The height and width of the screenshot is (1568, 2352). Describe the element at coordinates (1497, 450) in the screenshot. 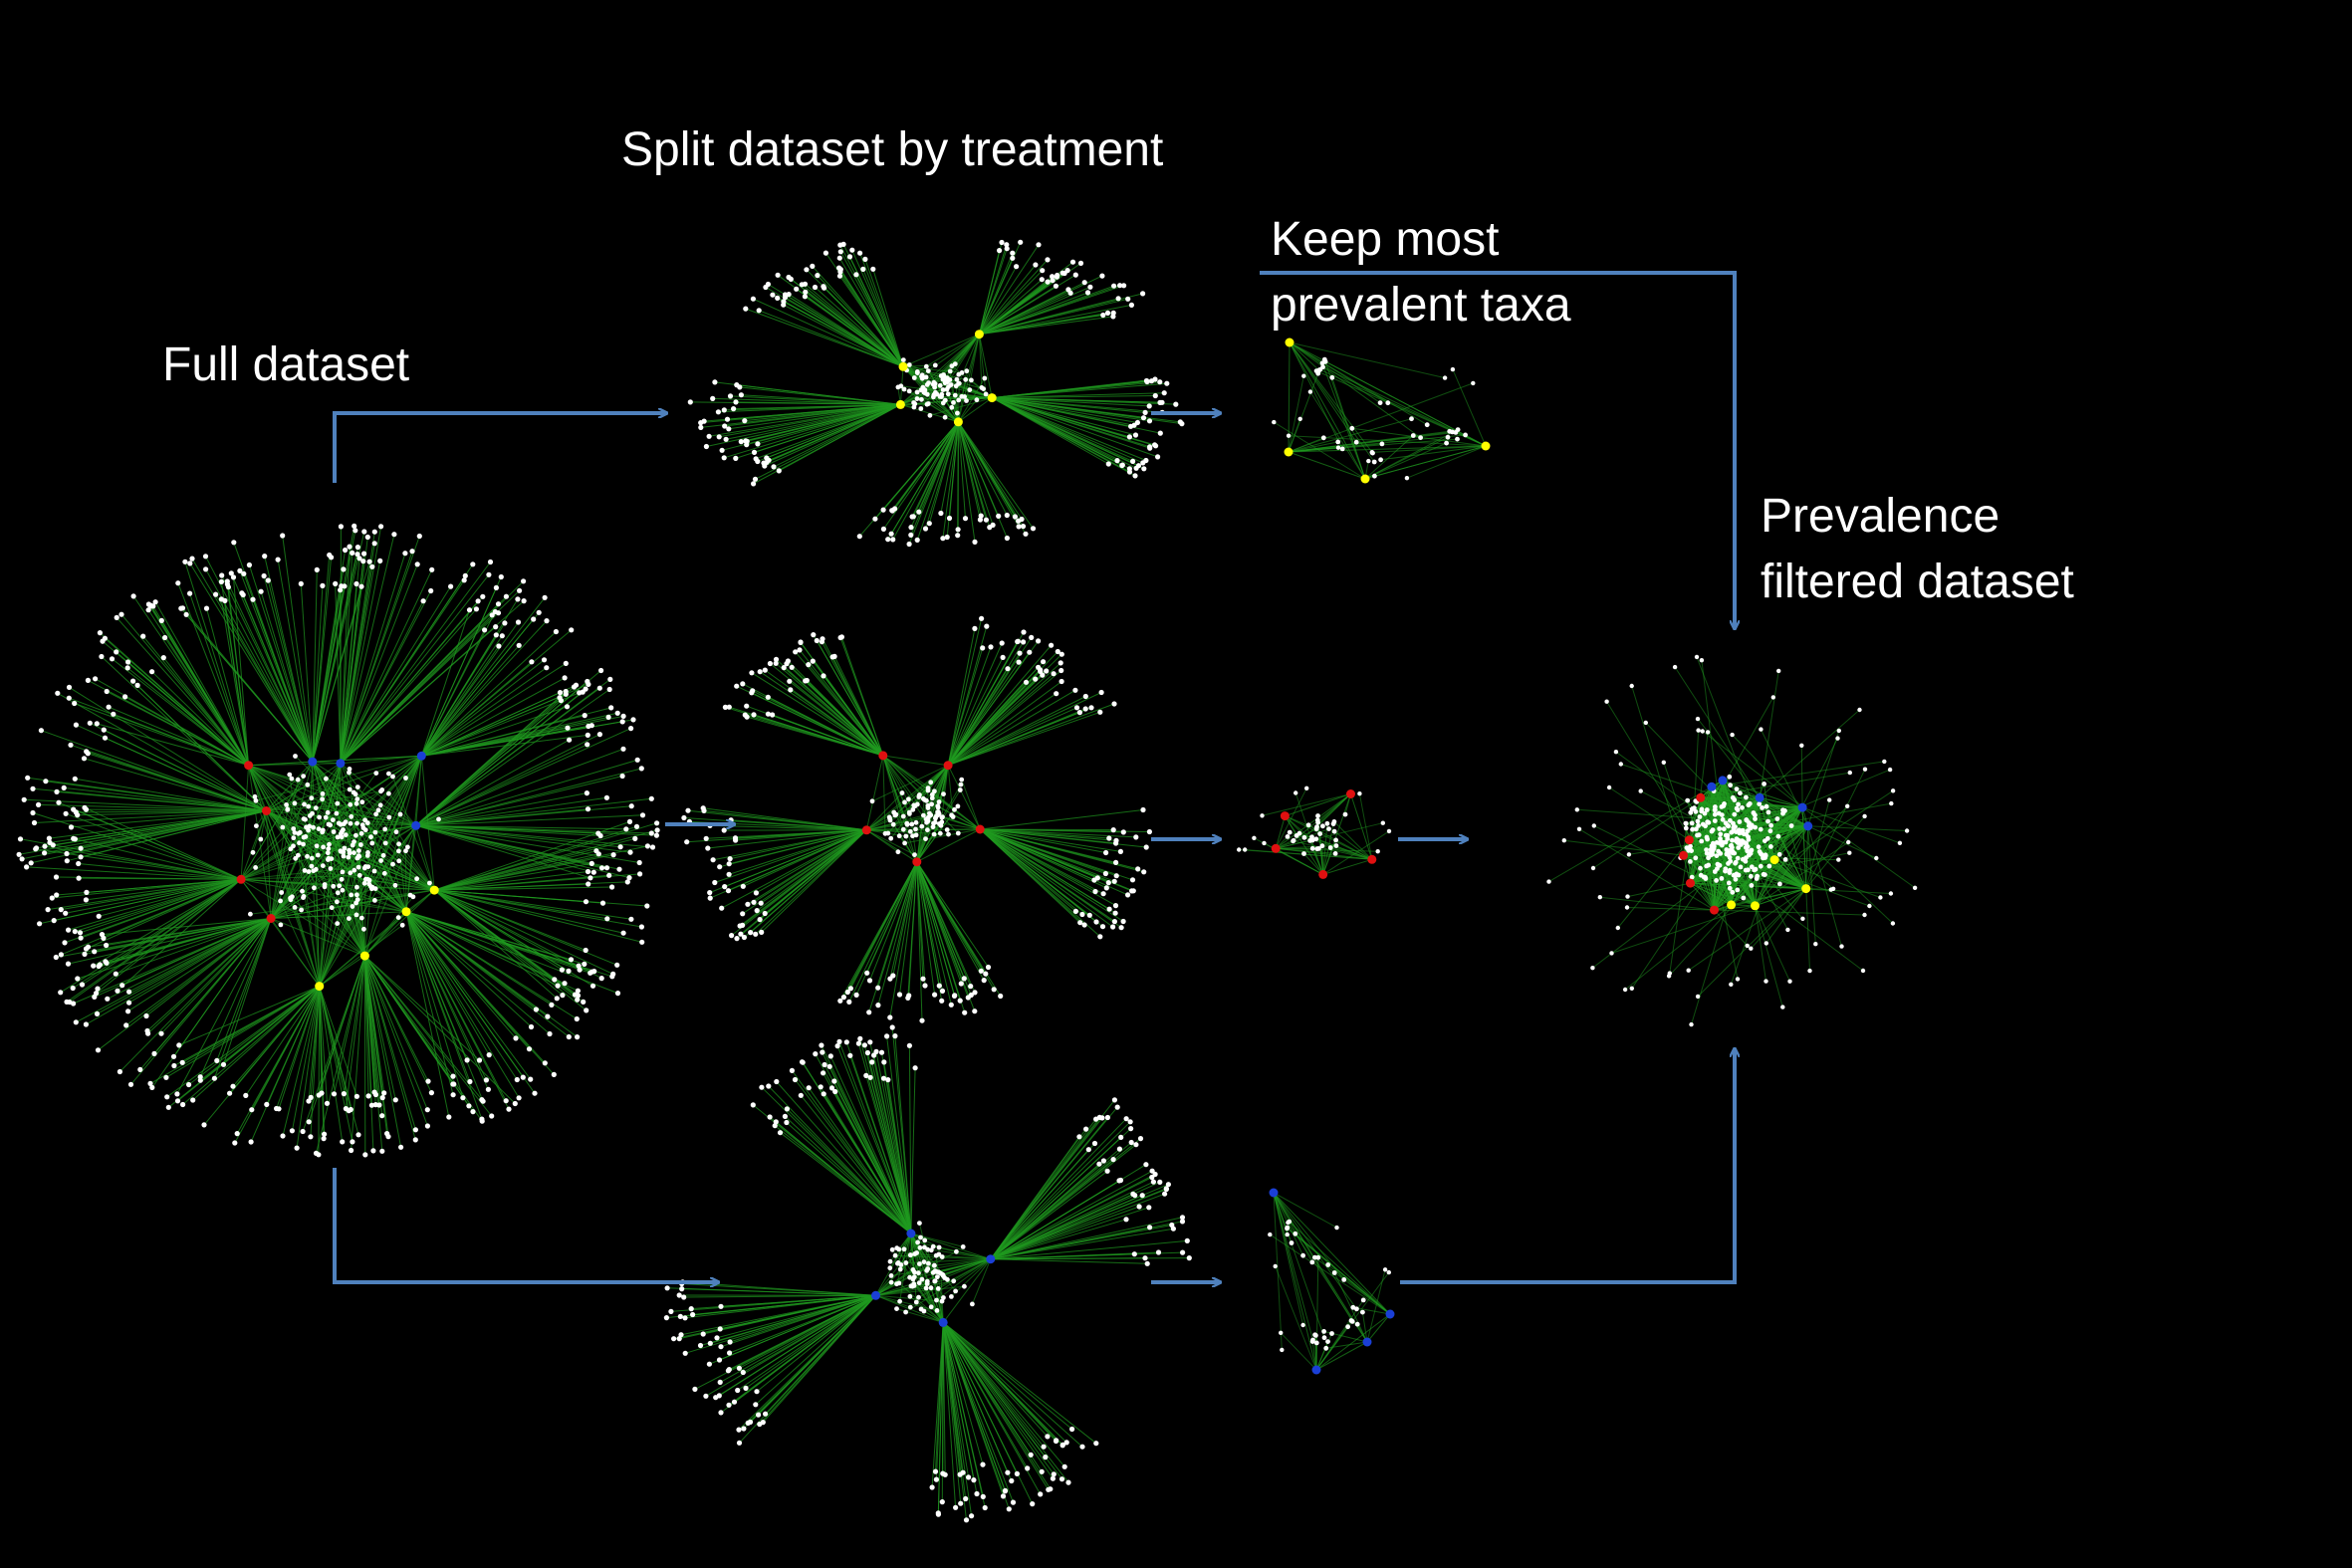

I see `arrow-prevalent-1-to-filtered` at that location.